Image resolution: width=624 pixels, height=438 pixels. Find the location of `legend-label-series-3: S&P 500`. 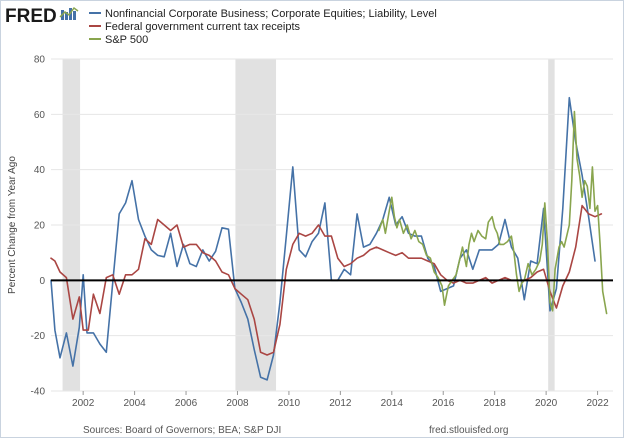

legend-label-series-3: S&P 500 is located at coordinates (126, 40).